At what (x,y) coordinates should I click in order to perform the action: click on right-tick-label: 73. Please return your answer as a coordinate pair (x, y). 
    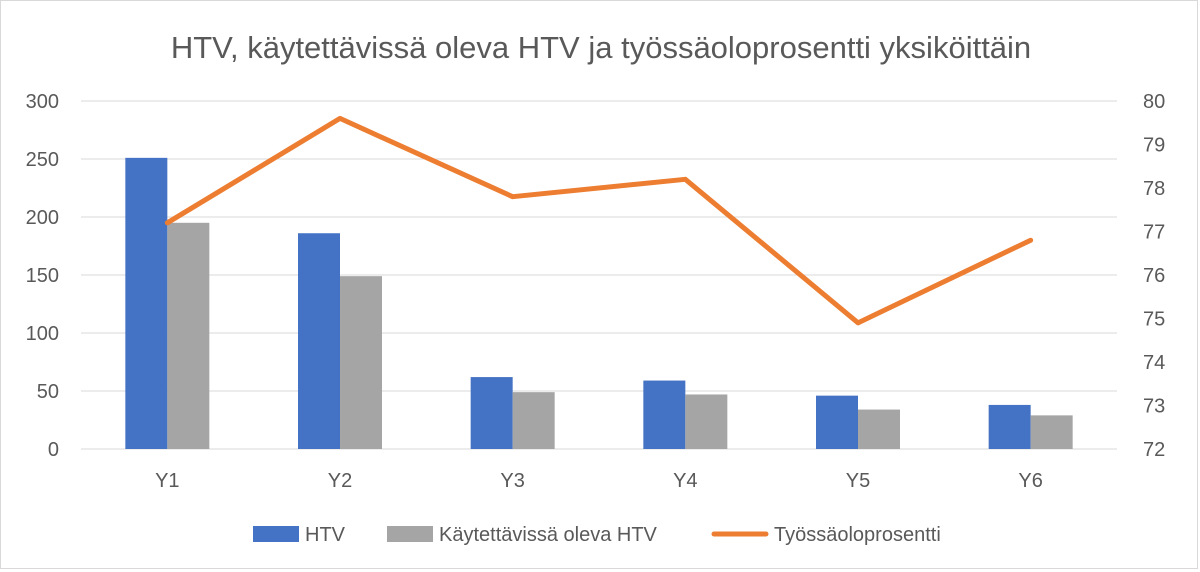
    Looking at the image, I should click on (1154, 407).